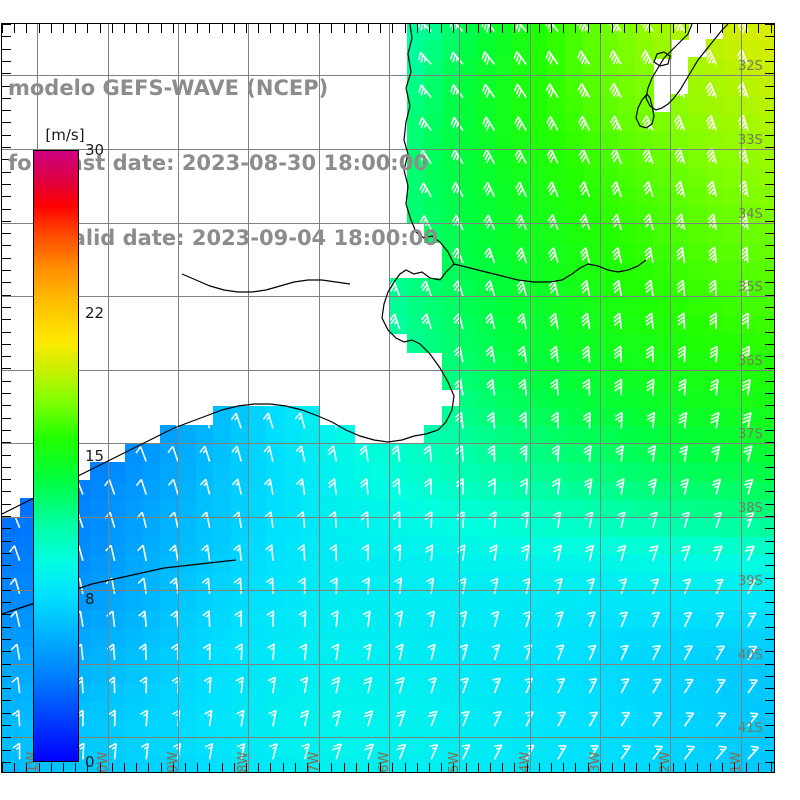  What do you see at coordinates (56, 456) in the screenshot?
I see `colorbar-gradient` at bounding box center [56, 456].